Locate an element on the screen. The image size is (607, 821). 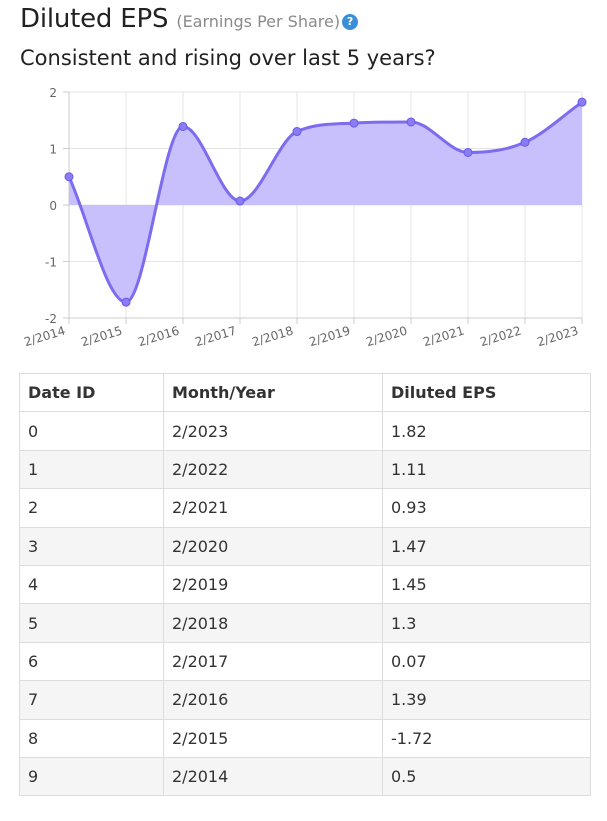
cell-month-year: 2/2017 is located at coordinates (273, 661).